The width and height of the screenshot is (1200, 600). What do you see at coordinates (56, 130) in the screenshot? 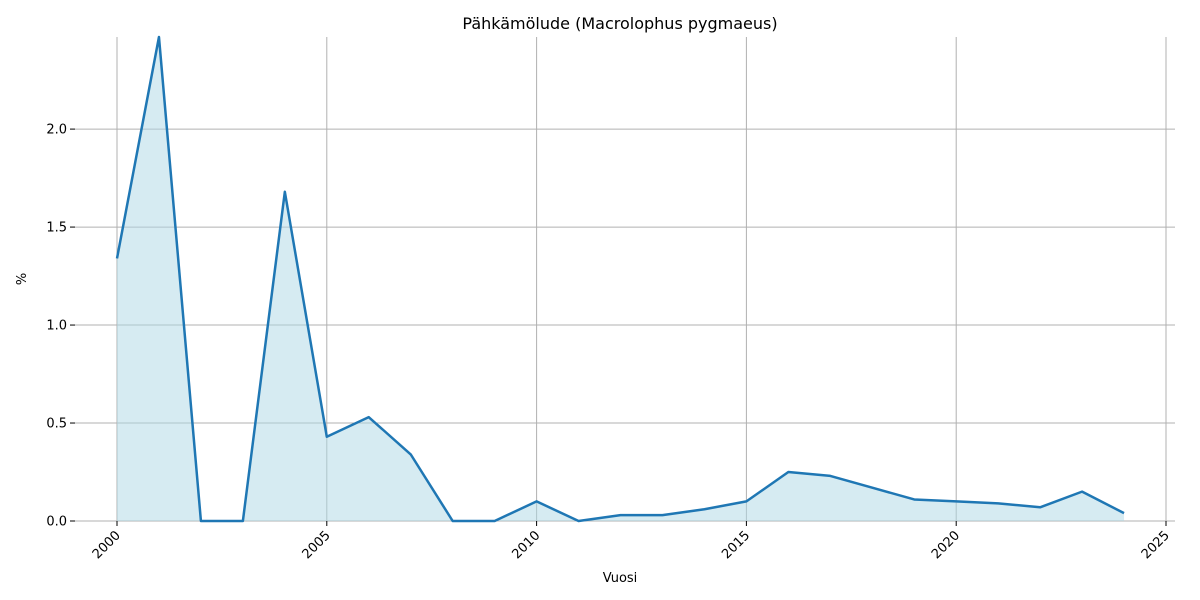
I see `y-tick-label: 2.0` at bounding box center [56, 130].